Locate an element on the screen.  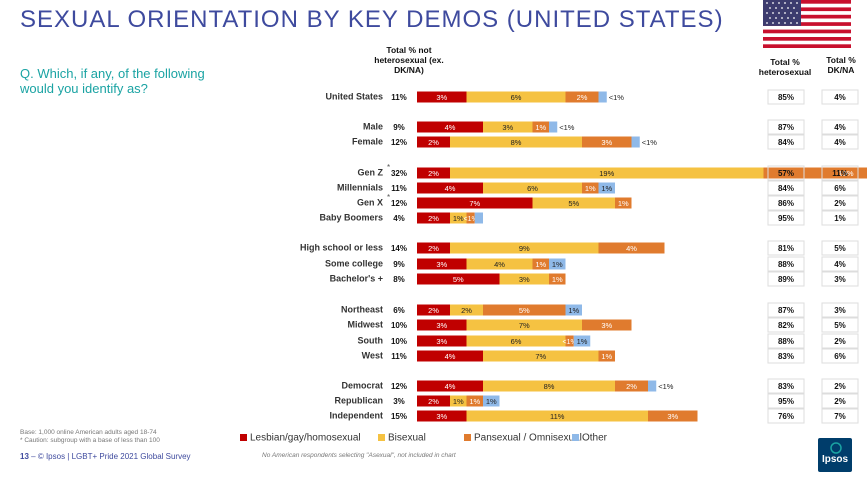
legend-label: Other is located at coordinates (595, 438).